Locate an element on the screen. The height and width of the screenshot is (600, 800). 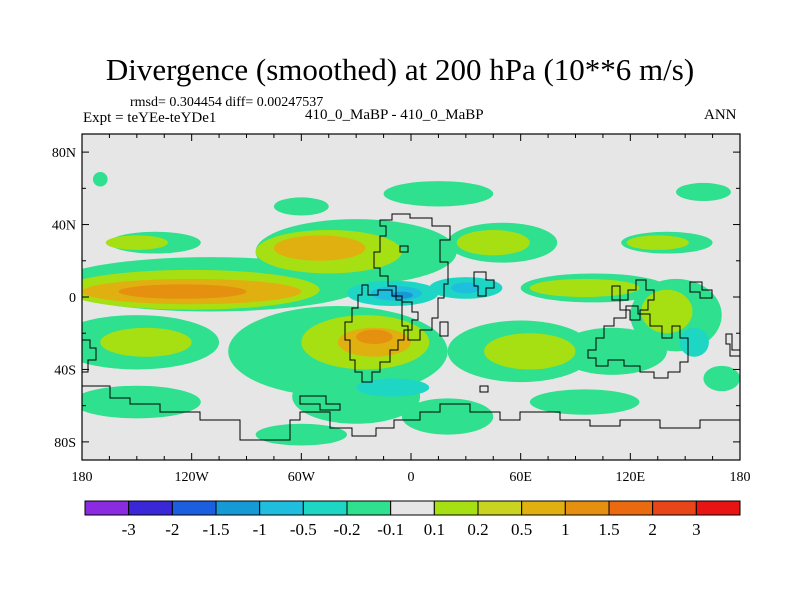
case-text: 410_0_MaBP - 410_0_MaBP is located at coordinates (394, 115).